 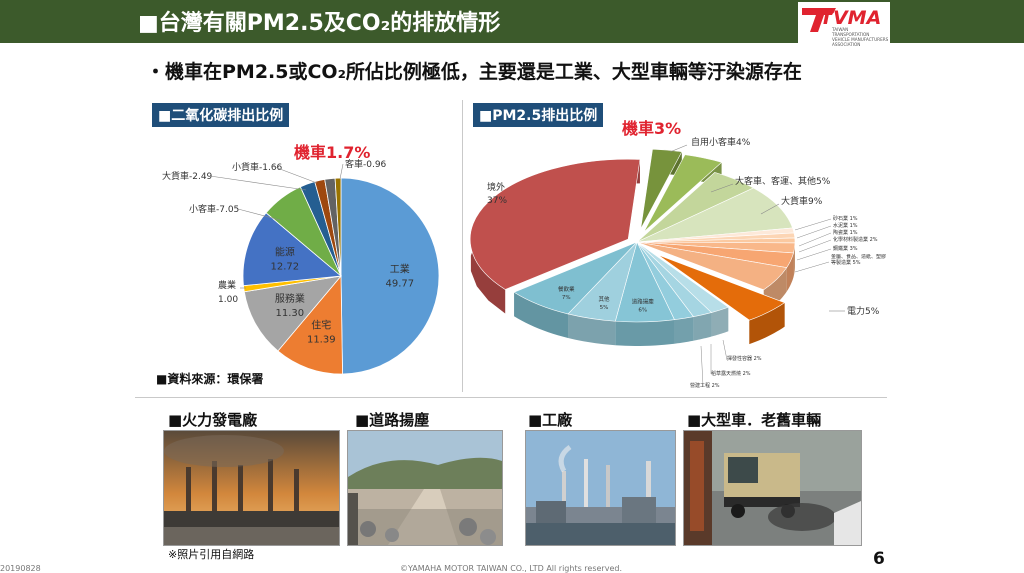 I want to click on factory-photo, so click(x=600, y=488).